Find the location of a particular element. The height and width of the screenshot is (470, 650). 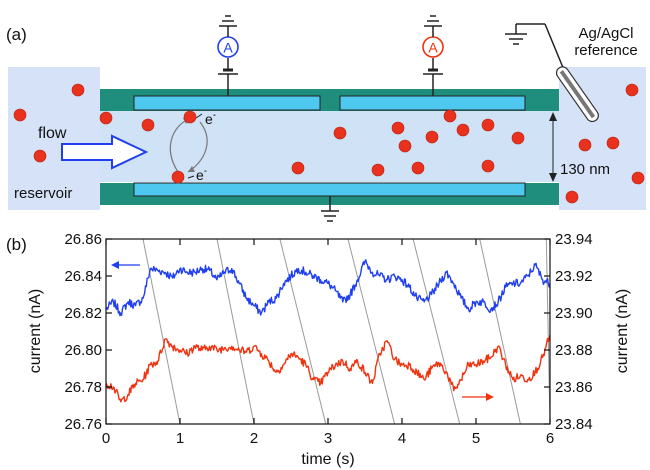

x-axis-label: time (s) is located at coordinates (327, 459).